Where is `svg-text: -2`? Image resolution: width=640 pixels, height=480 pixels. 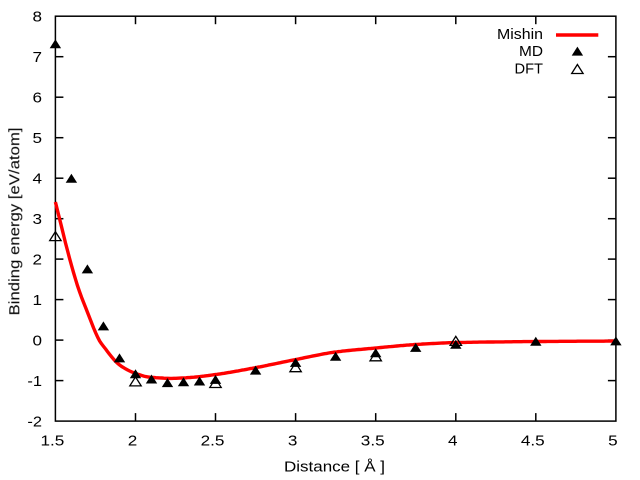 svg-text: -2 is located at coordinates (34, 421).